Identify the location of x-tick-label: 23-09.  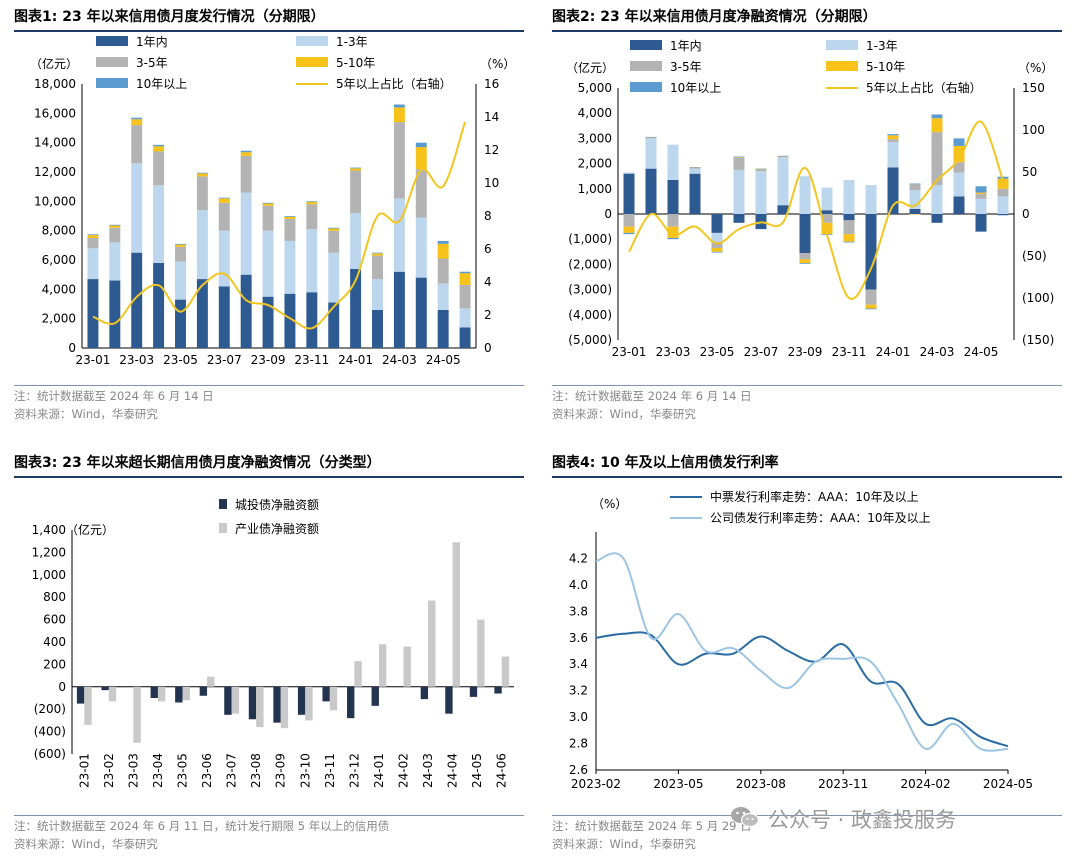
(268, 360).